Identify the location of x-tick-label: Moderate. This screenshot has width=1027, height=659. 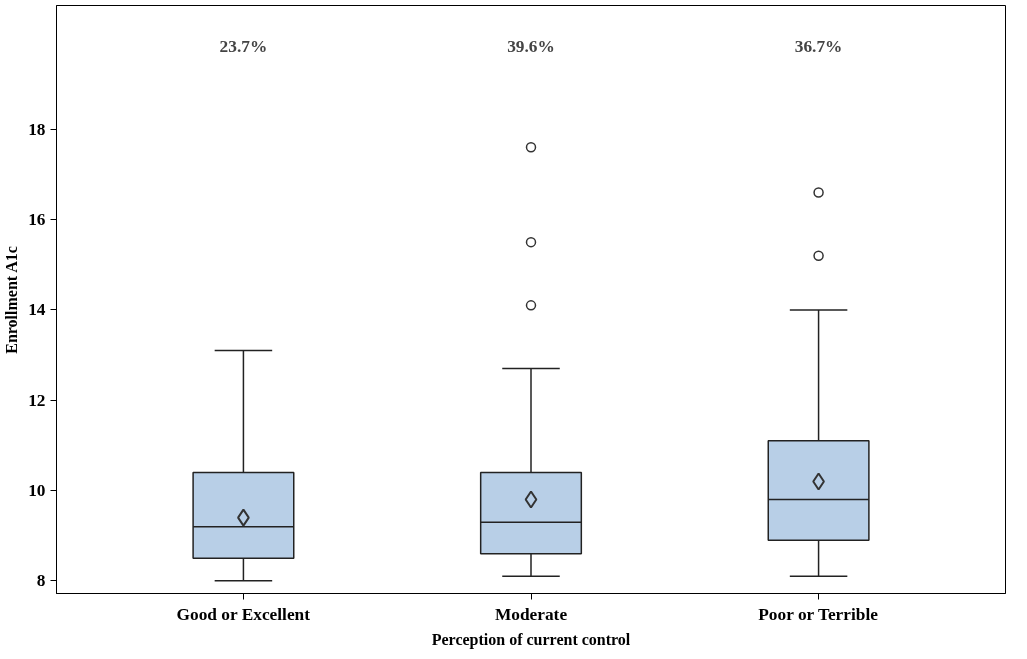
(531, 614).